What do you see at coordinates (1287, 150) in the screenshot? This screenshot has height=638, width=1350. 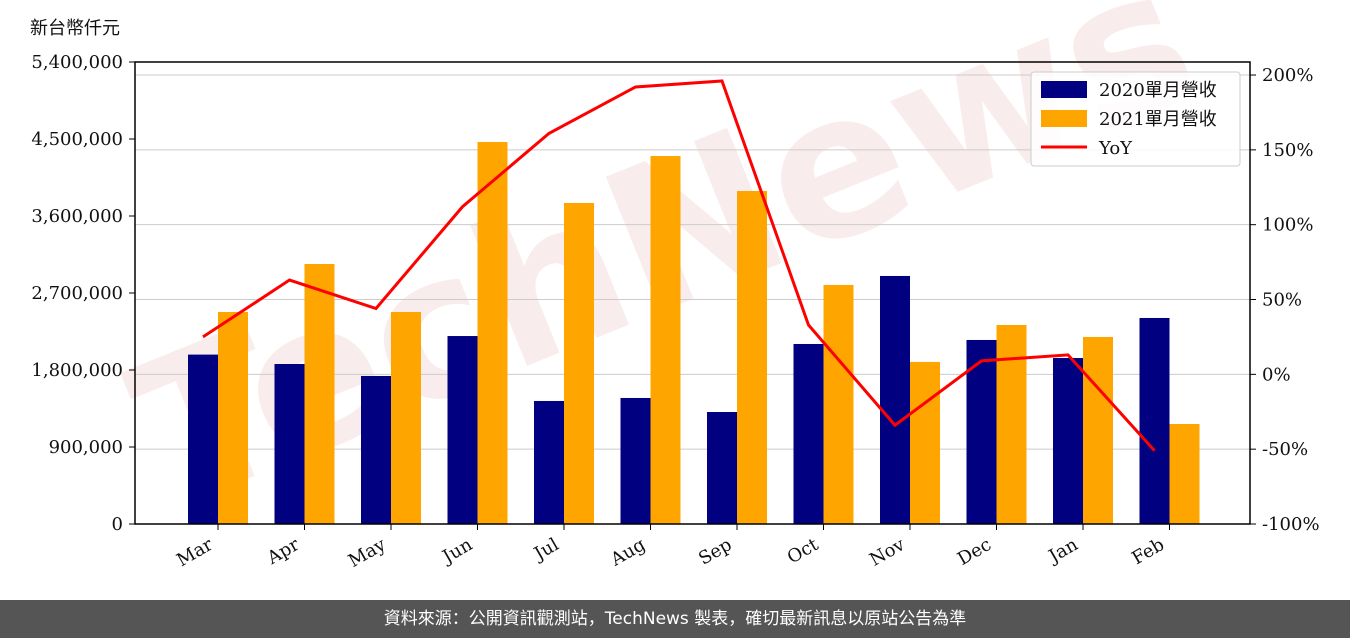 I see `y2-tick-label: 150%` at bounding box center [1287, 150].